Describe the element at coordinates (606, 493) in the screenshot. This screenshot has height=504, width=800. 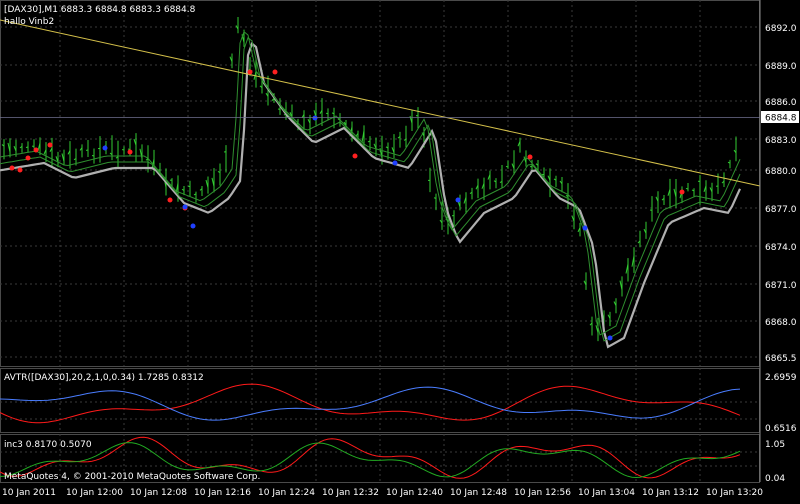
I see `time-label: 10 Jan 13:04` at that location.